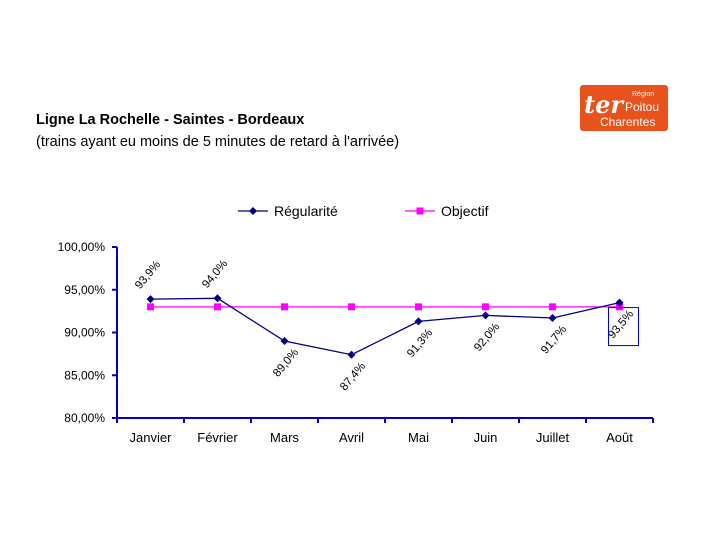 This screenshot has height=540, width=720. I want to click on data-label: 89,0%, so click(286, 363).